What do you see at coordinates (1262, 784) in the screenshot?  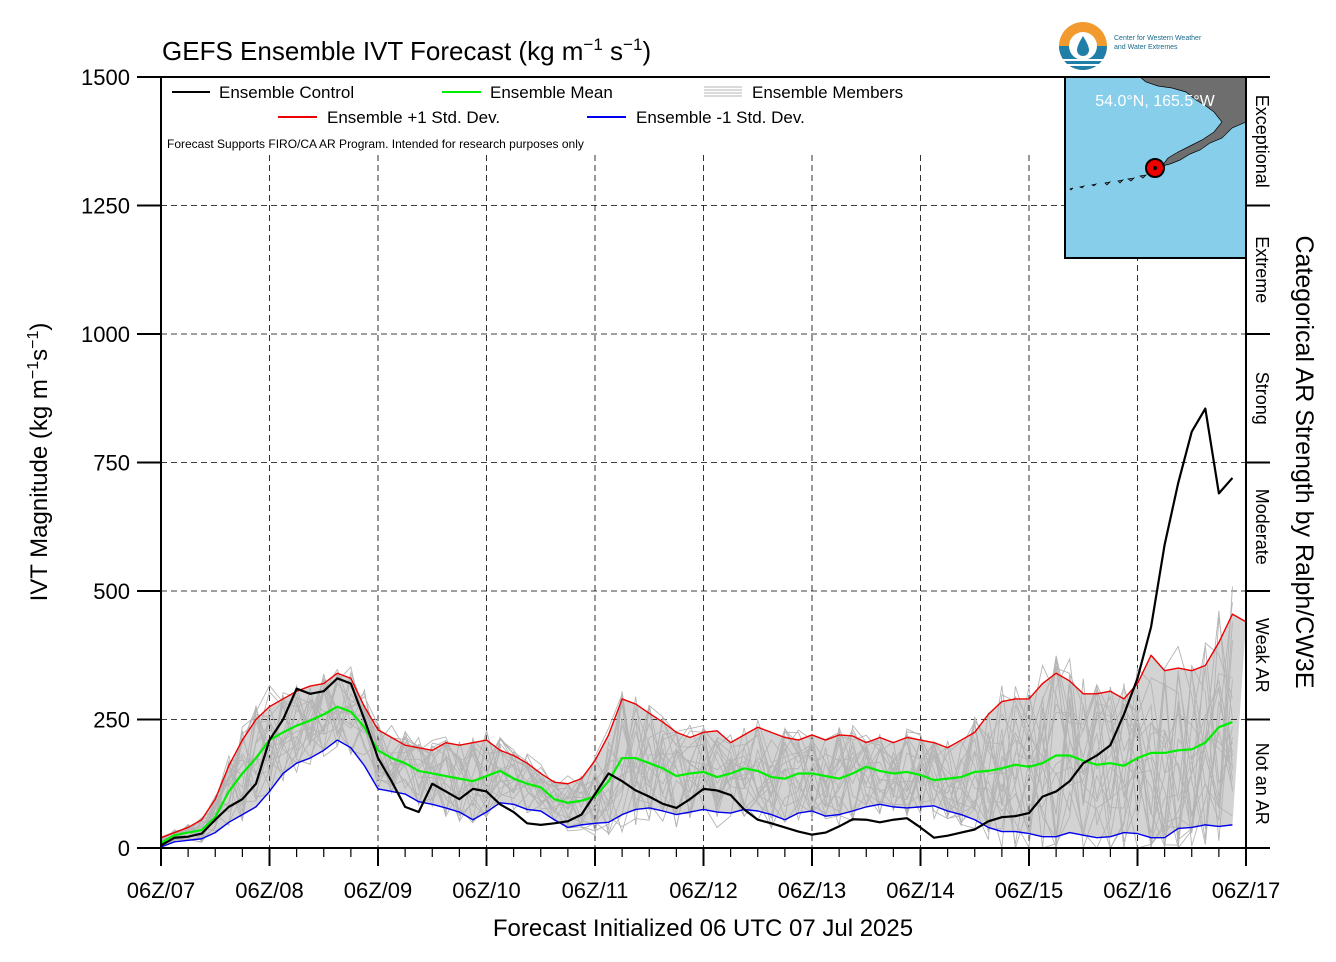 I see `category-label: Not an AR` at bounding box center [1262, 784].